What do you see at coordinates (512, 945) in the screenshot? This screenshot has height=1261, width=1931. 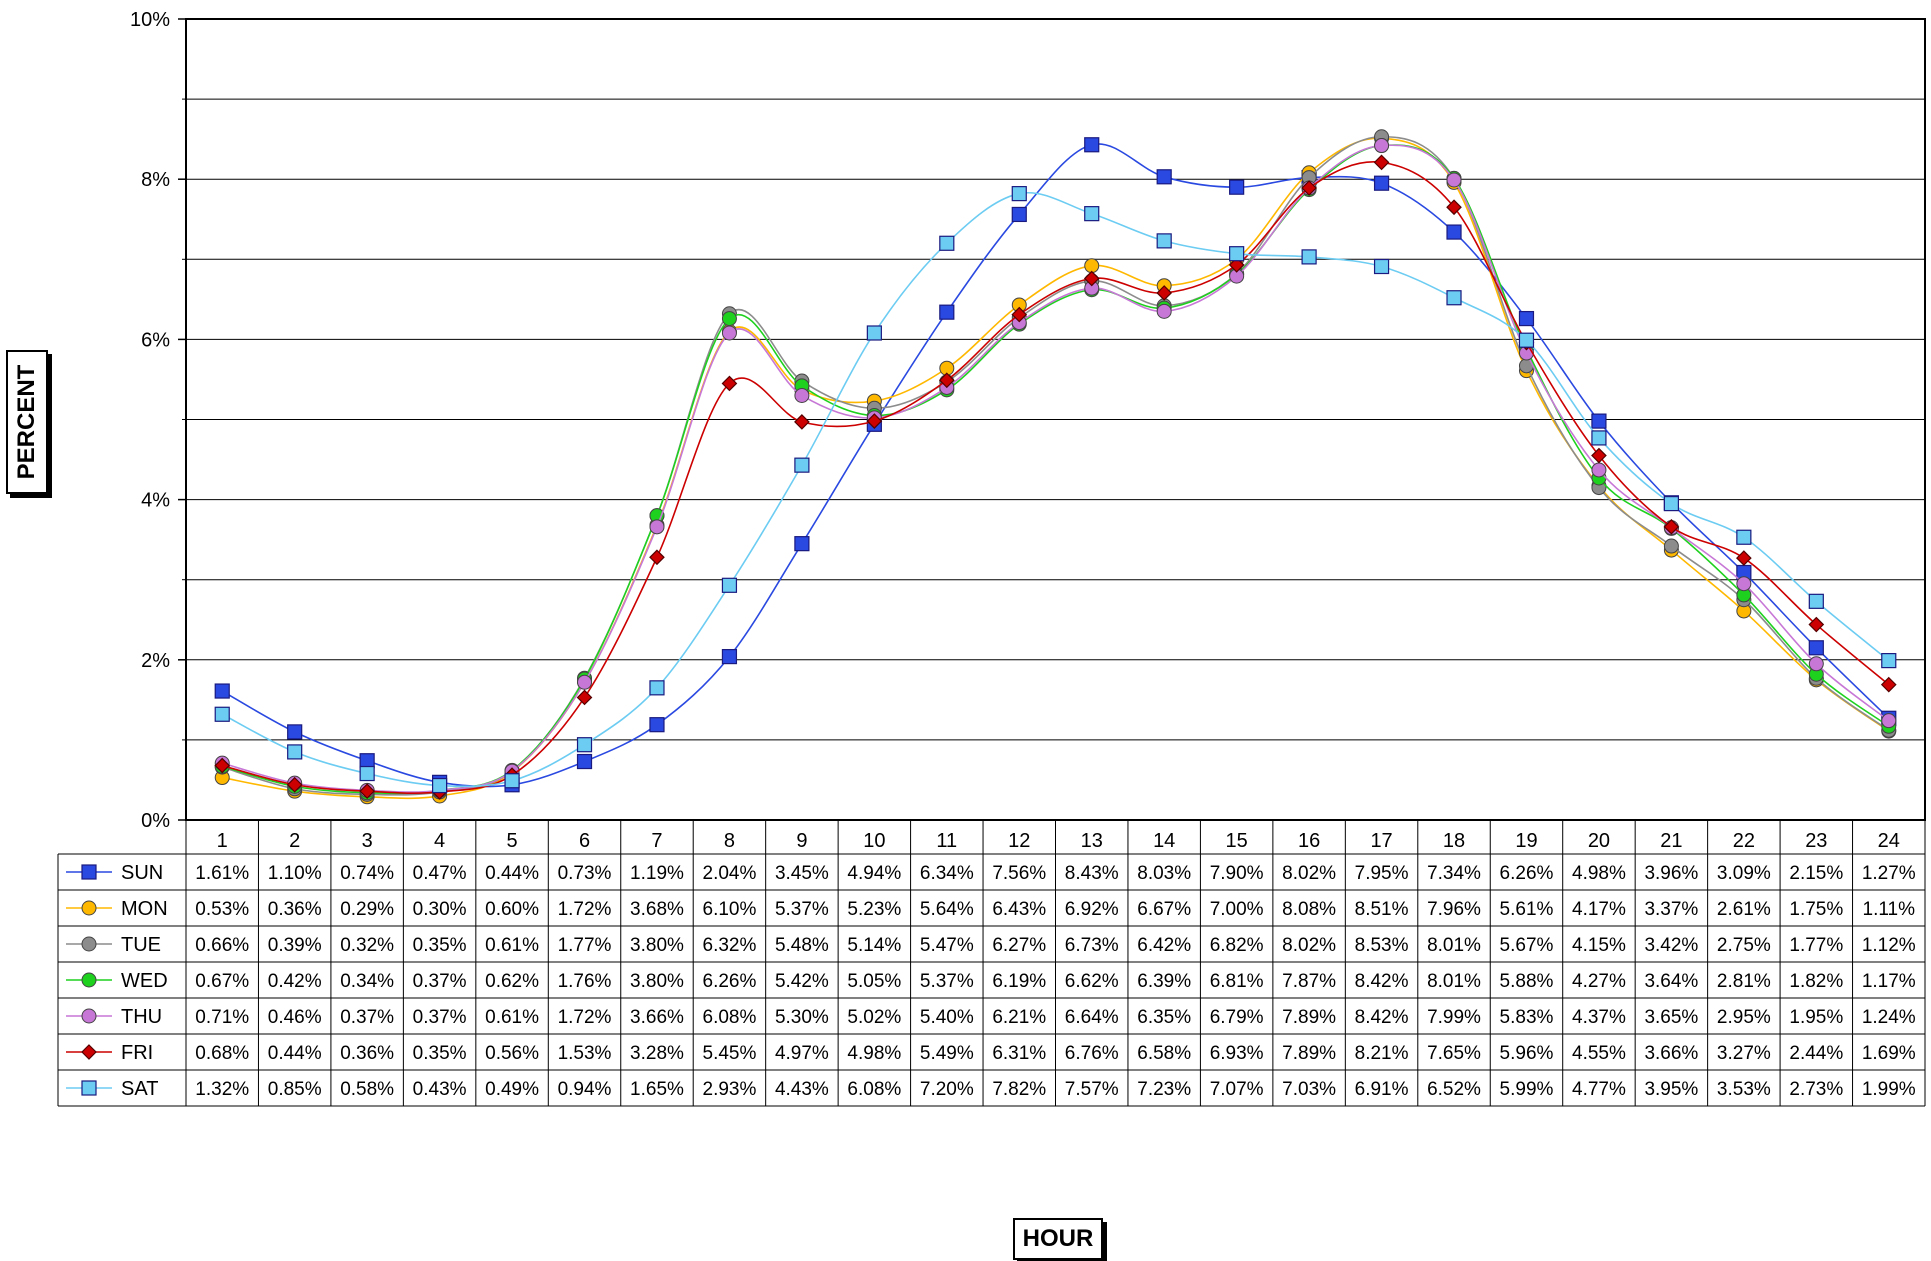 I see `table-cell-tue-5: 0.61%` at bounding box center [512, 945].